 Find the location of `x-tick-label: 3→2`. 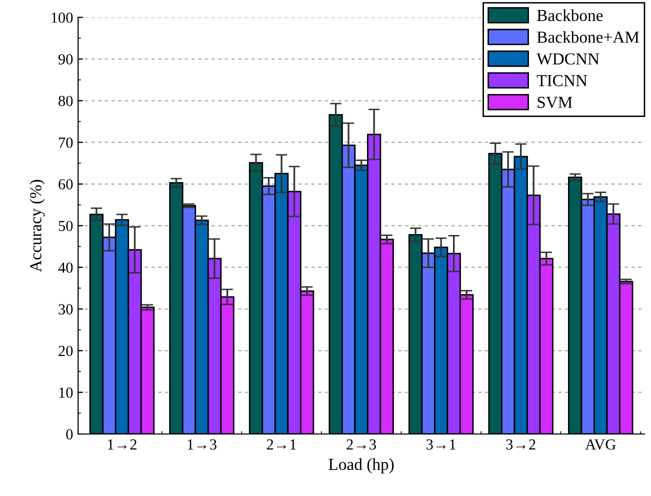

x-tick-label: 3→2 is located at coordinates (521, 444).